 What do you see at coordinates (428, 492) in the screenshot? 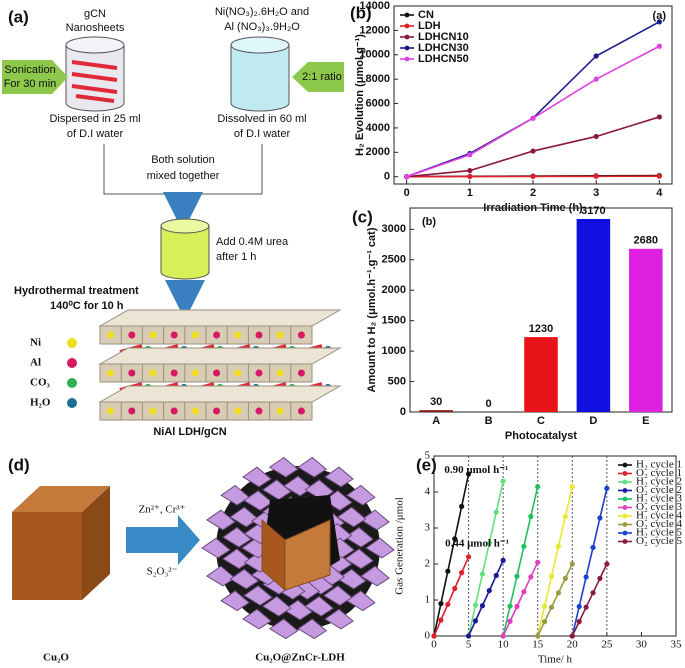
I see `y-tick-label: 4` at bounding box center [428, 492].